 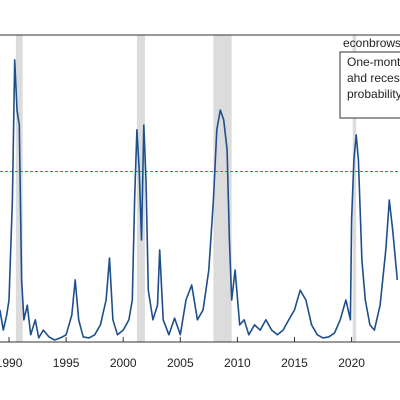 I want to click on source-note: econbrowser, so click(x=371, y=43).